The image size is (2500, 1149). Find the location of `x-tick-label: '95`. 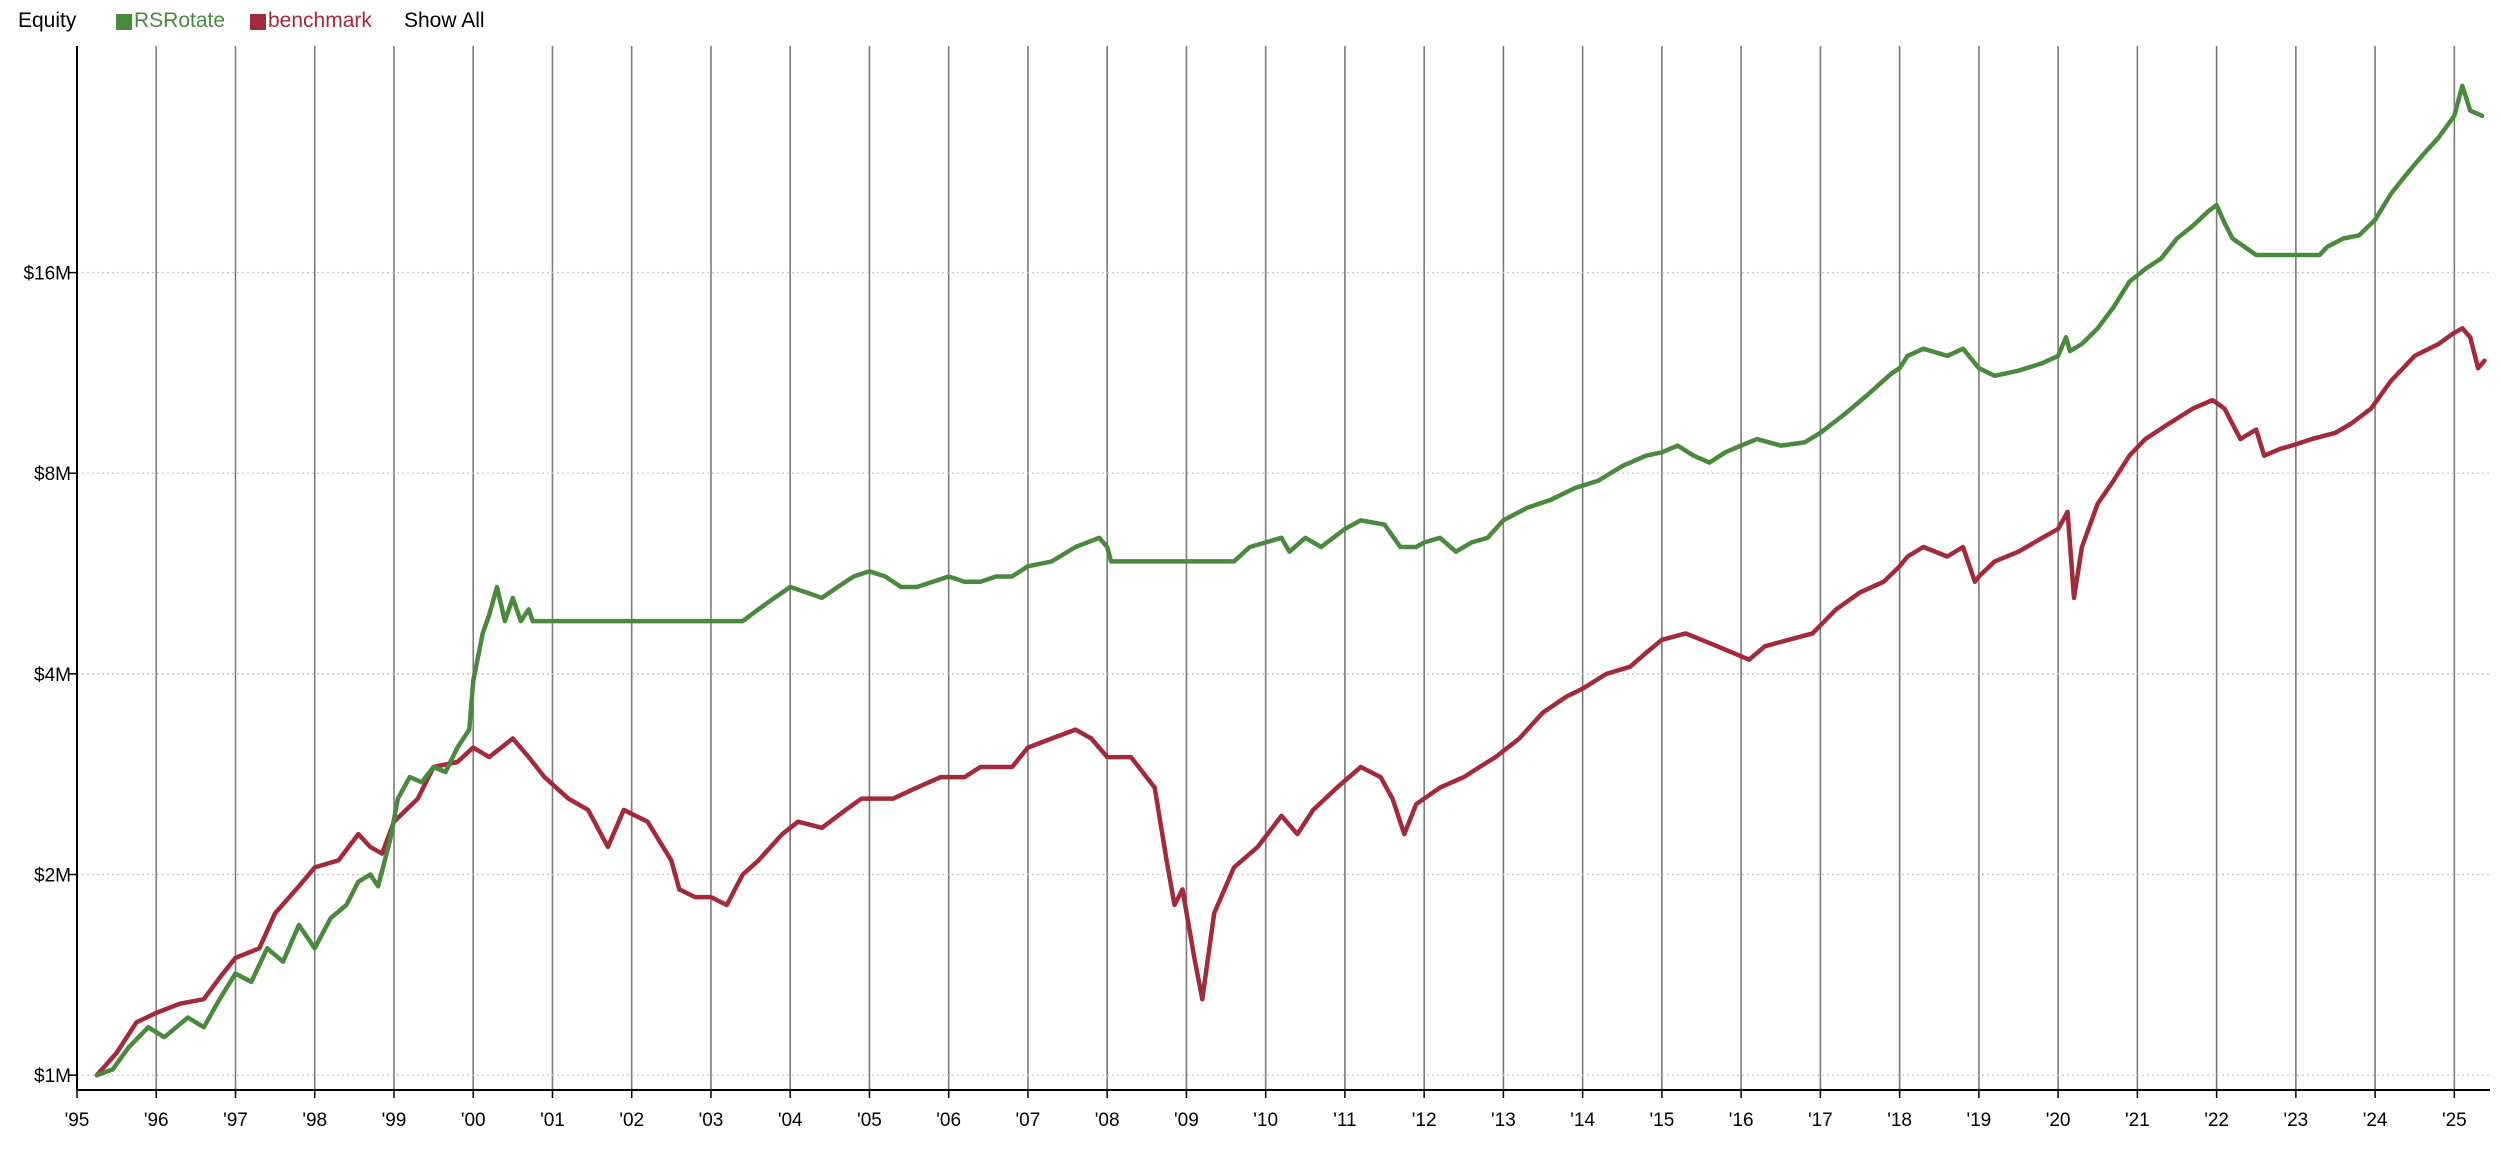

x-tick-label: '95 is located at coordinates (77, 1120).